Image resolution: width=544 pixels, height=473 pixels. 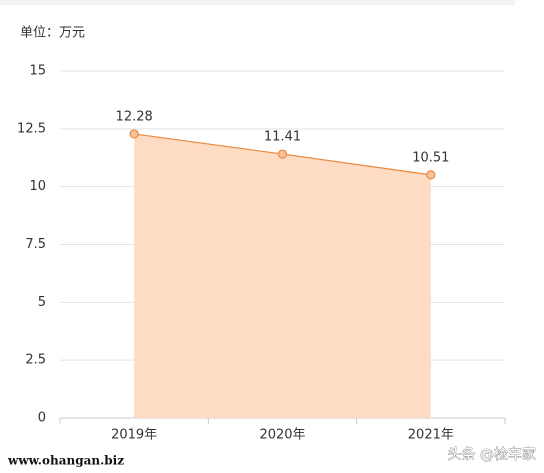 What do you see at coordinates (282, 137) in the screenshot?
I see `data-label: 11.41` at bounding box center [282, 137].